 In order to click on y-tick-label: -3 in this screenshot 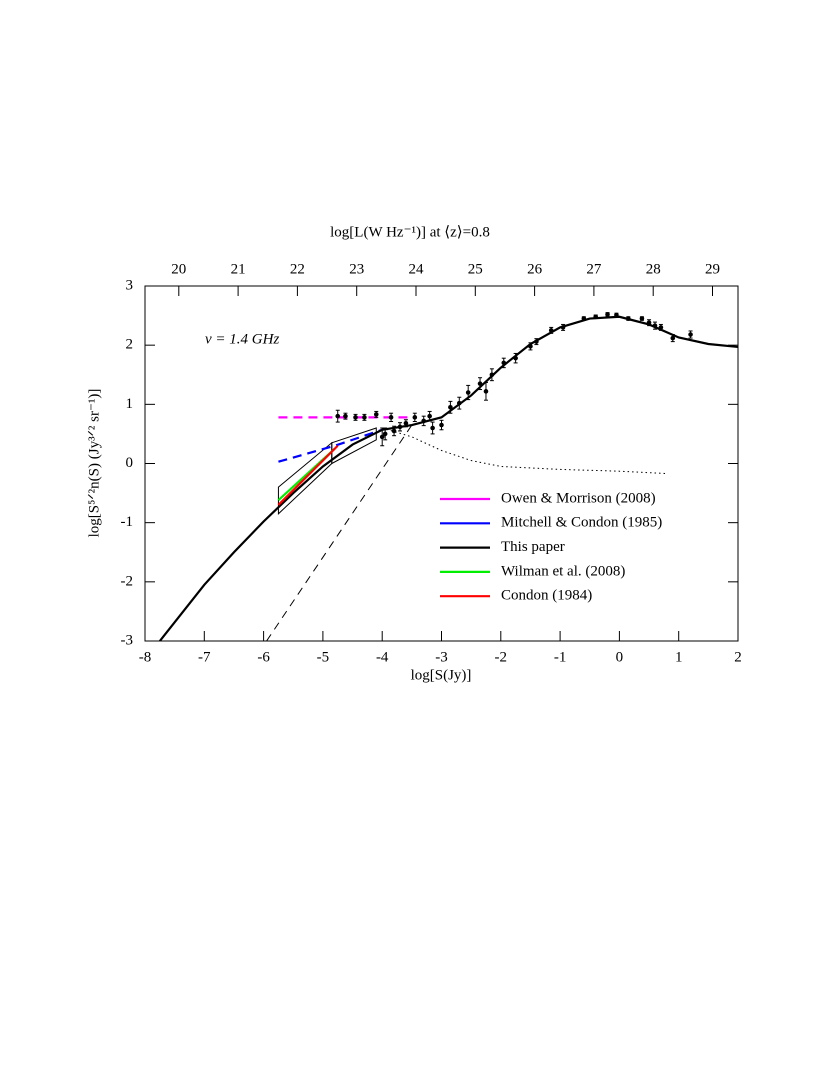, I will do `click(127, 640)`.